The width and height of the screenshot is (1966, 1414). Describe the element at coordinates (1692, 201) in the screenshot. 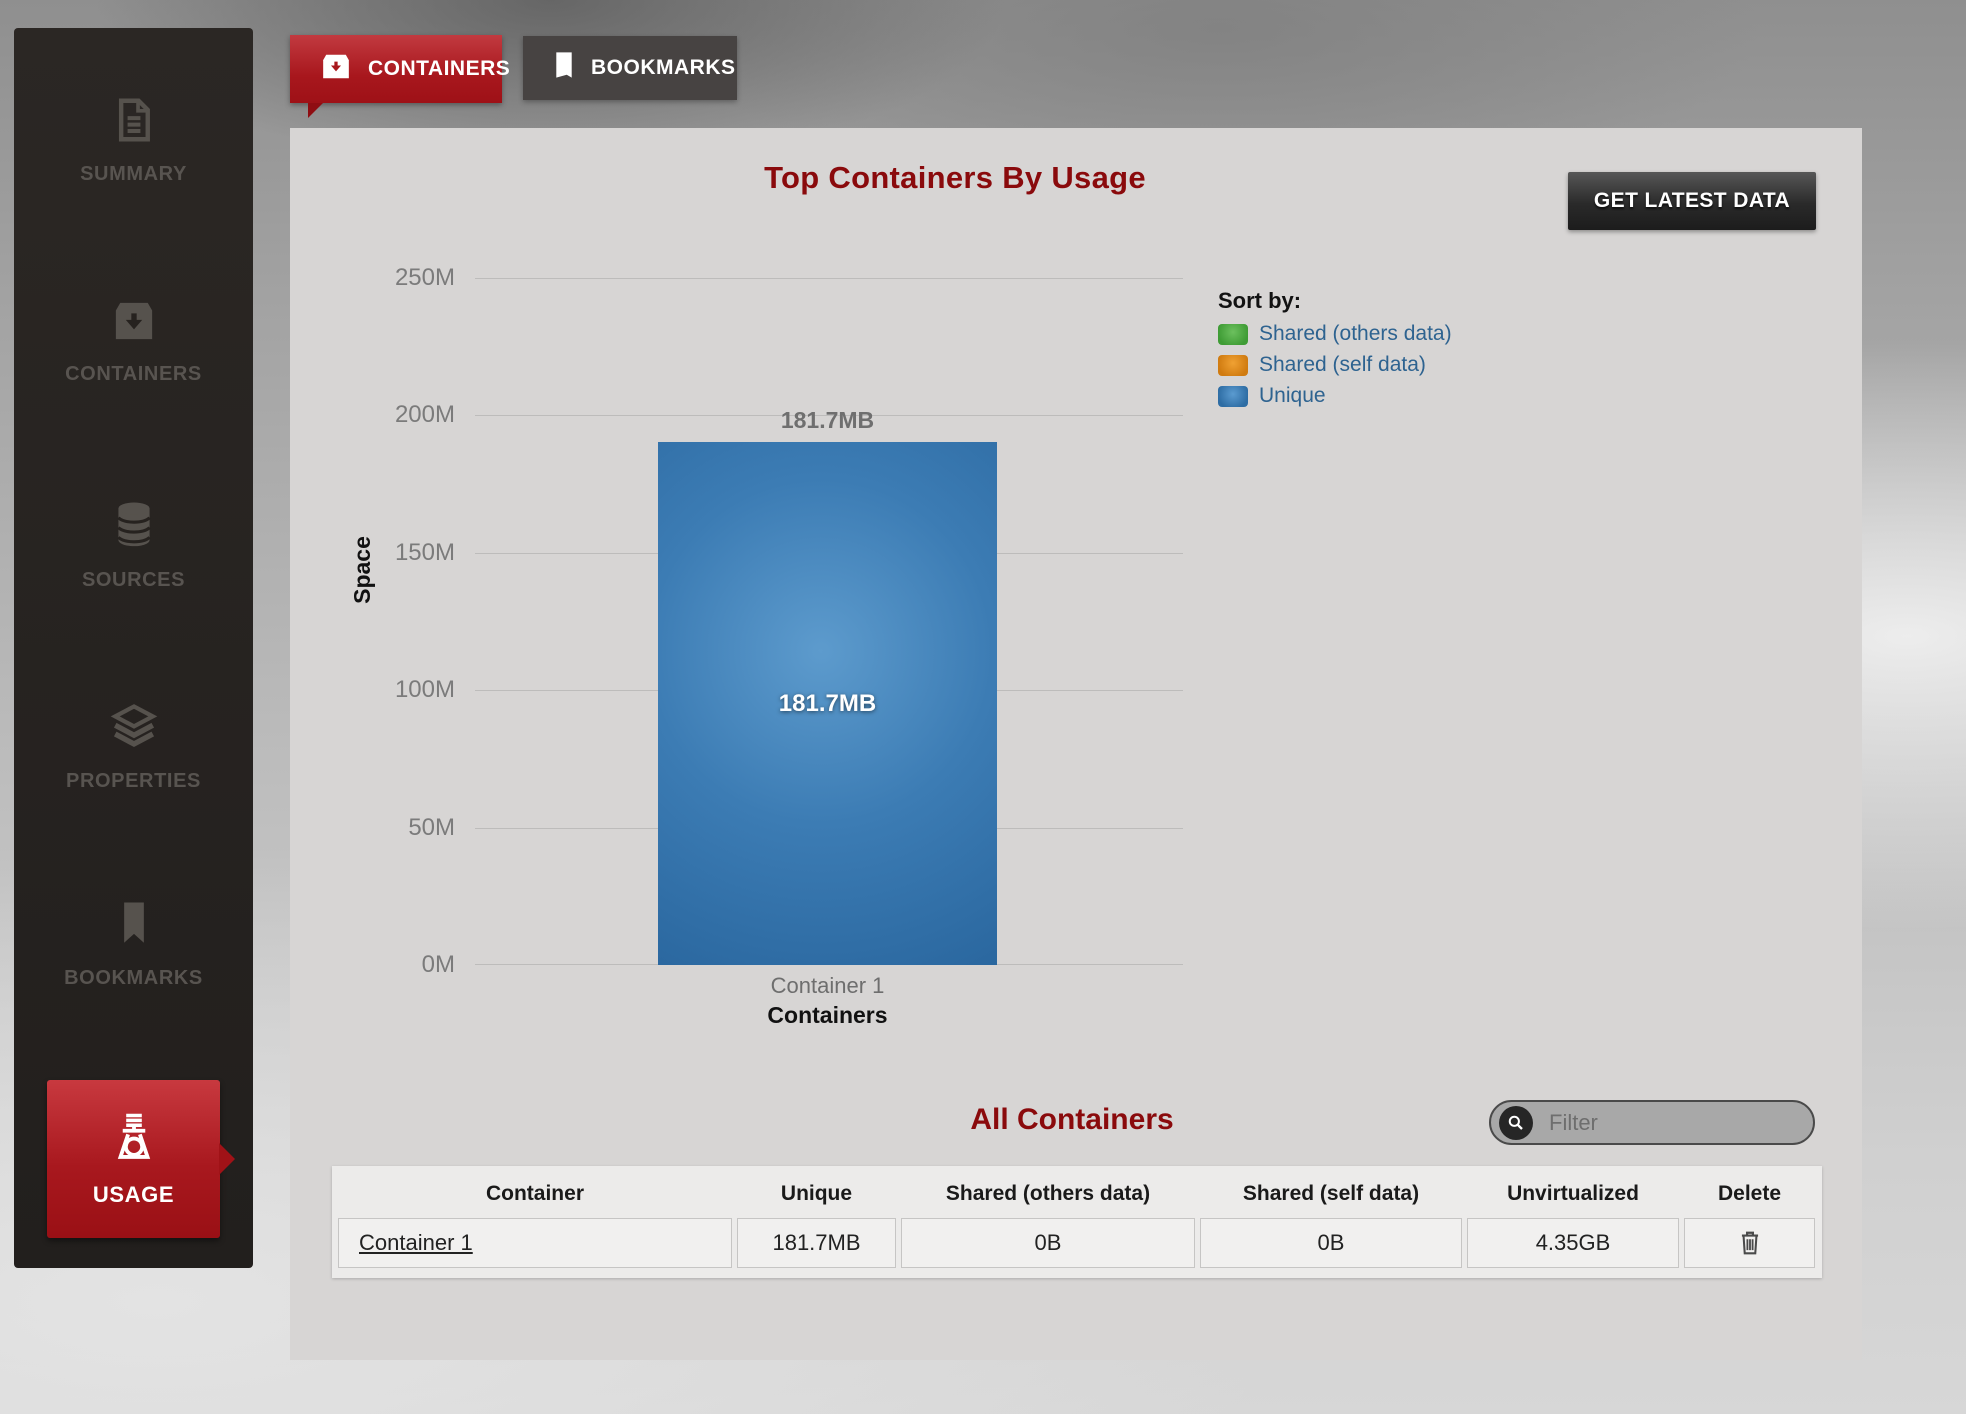

I see `get-latest-data-button: GET LATEST DATA` at that location.